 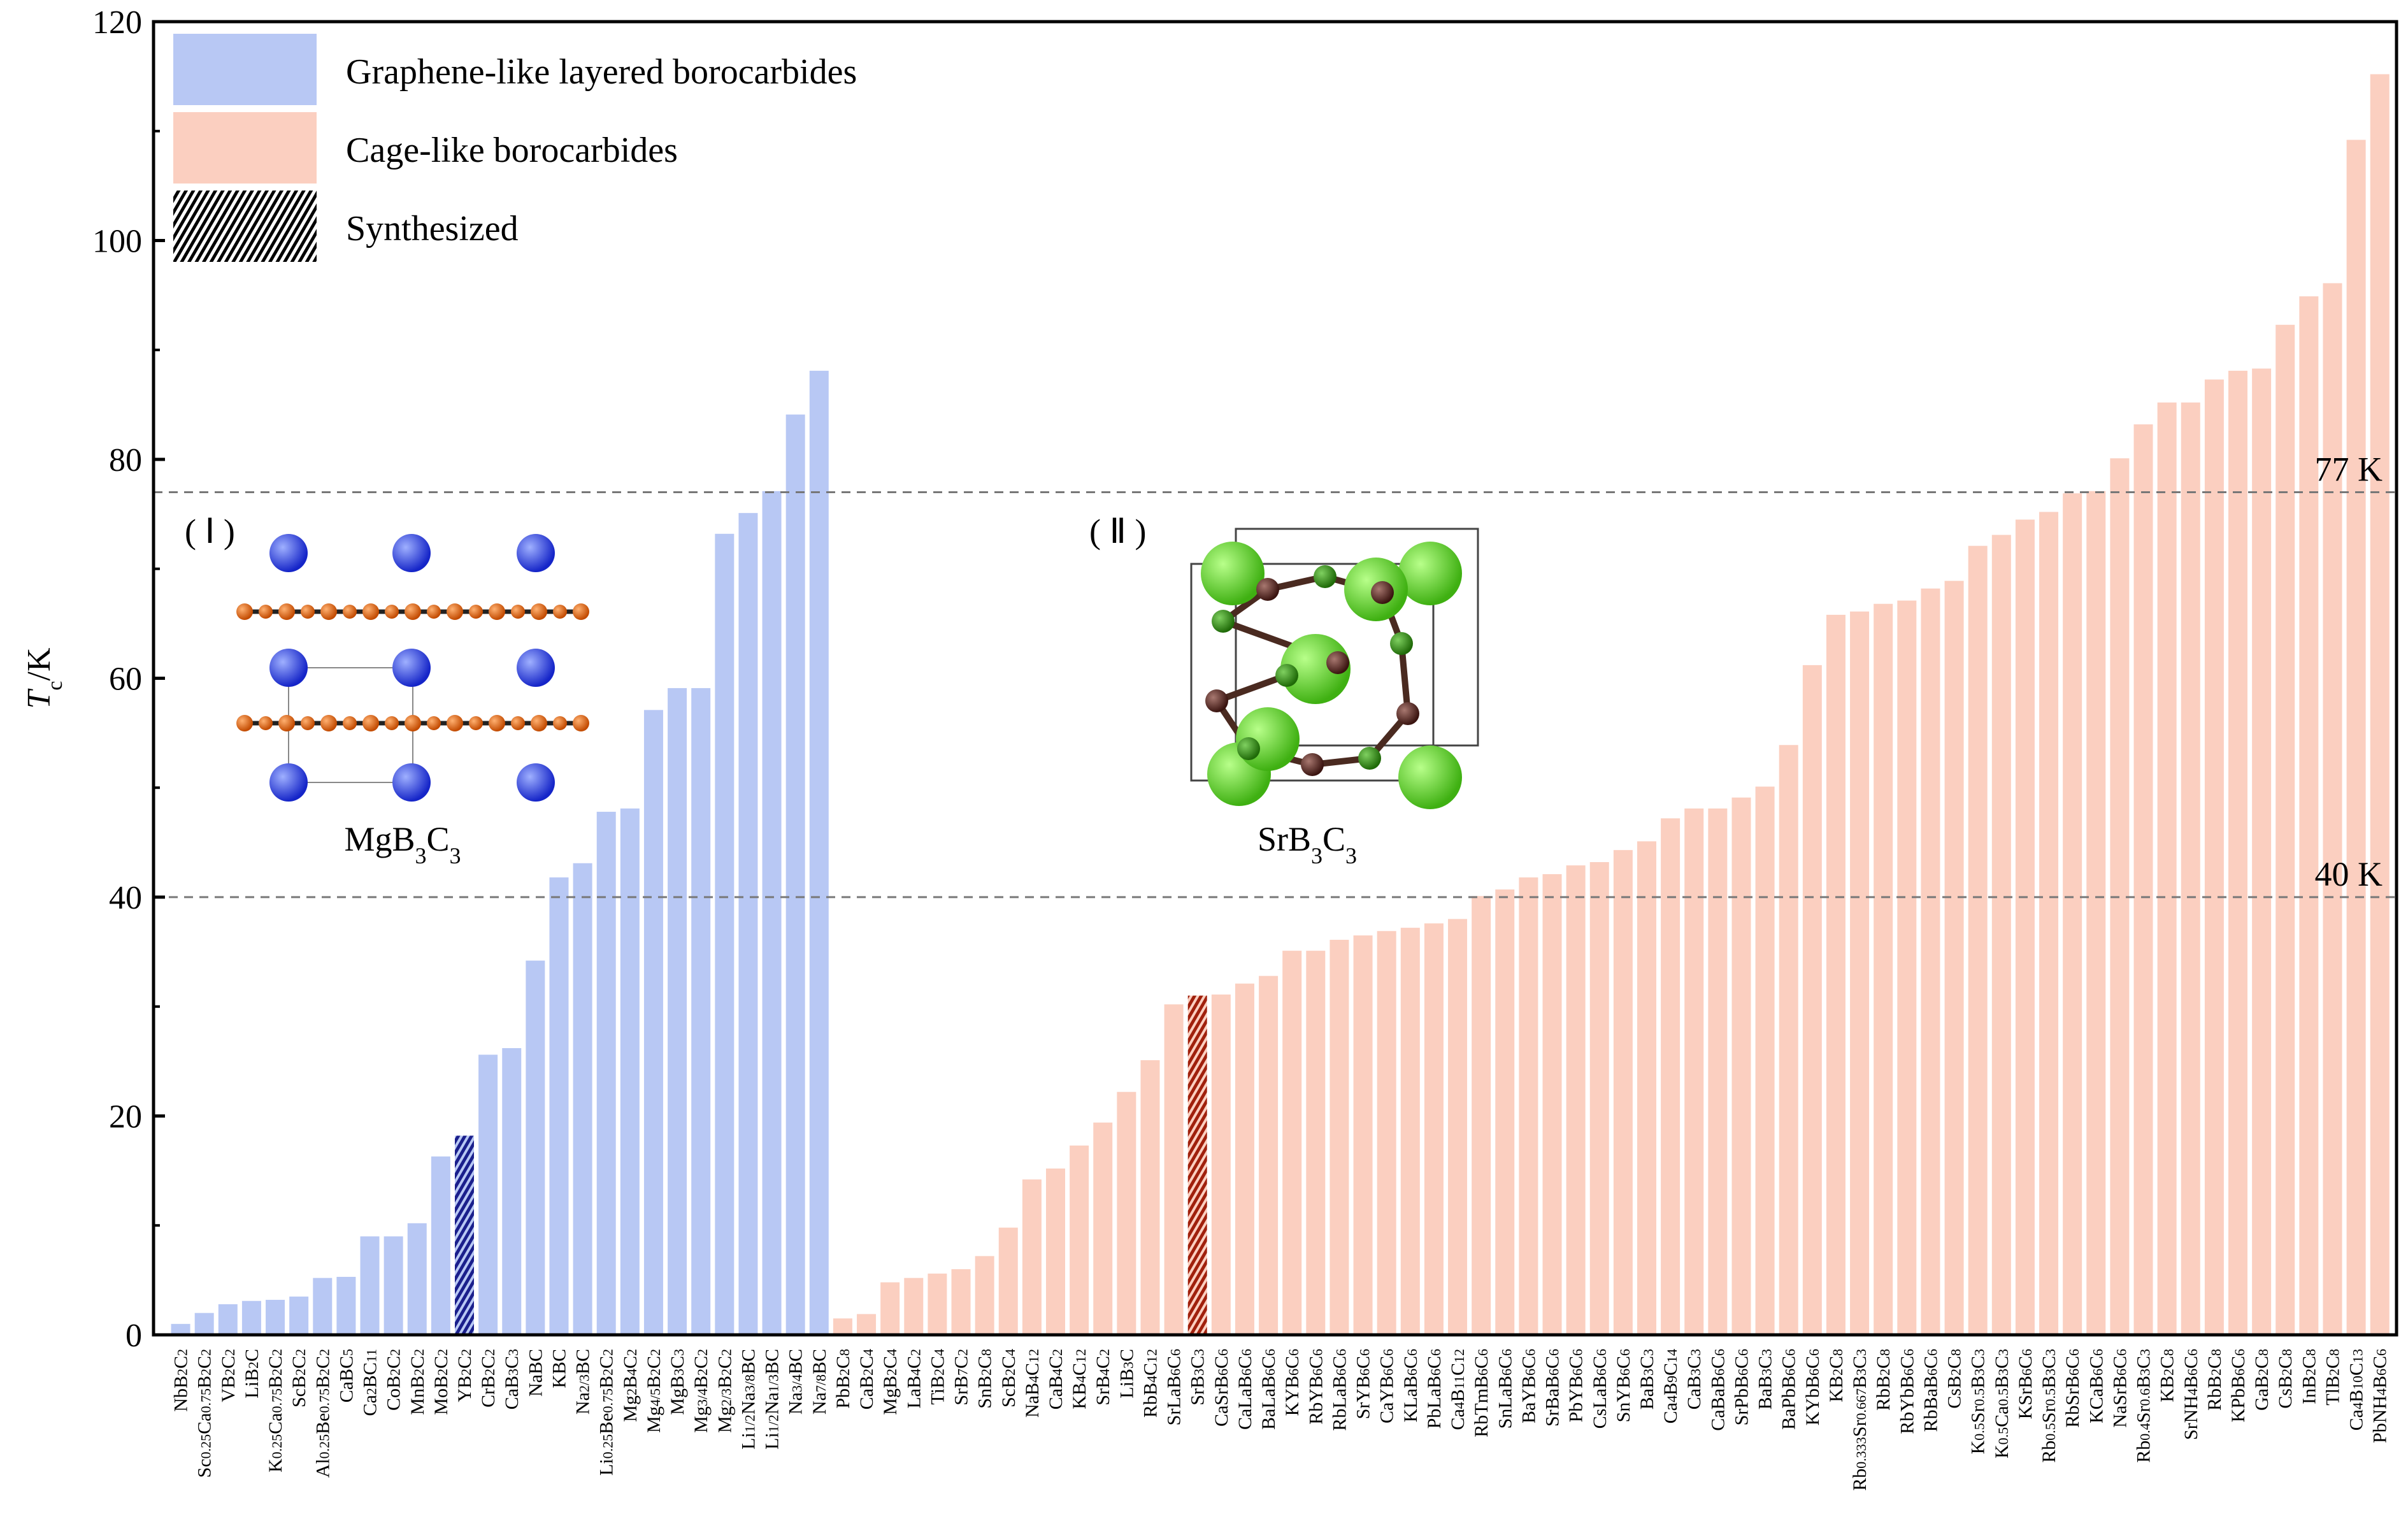 I want to click on mg-atom, so click(x=536, y=553).